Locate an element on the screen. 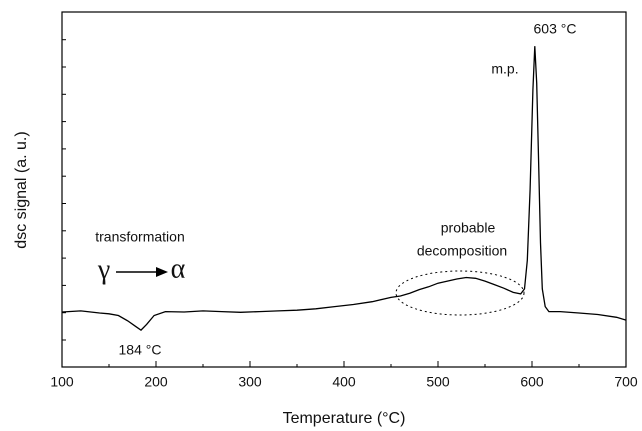  arrow-head is located at coordinates (162, 272).